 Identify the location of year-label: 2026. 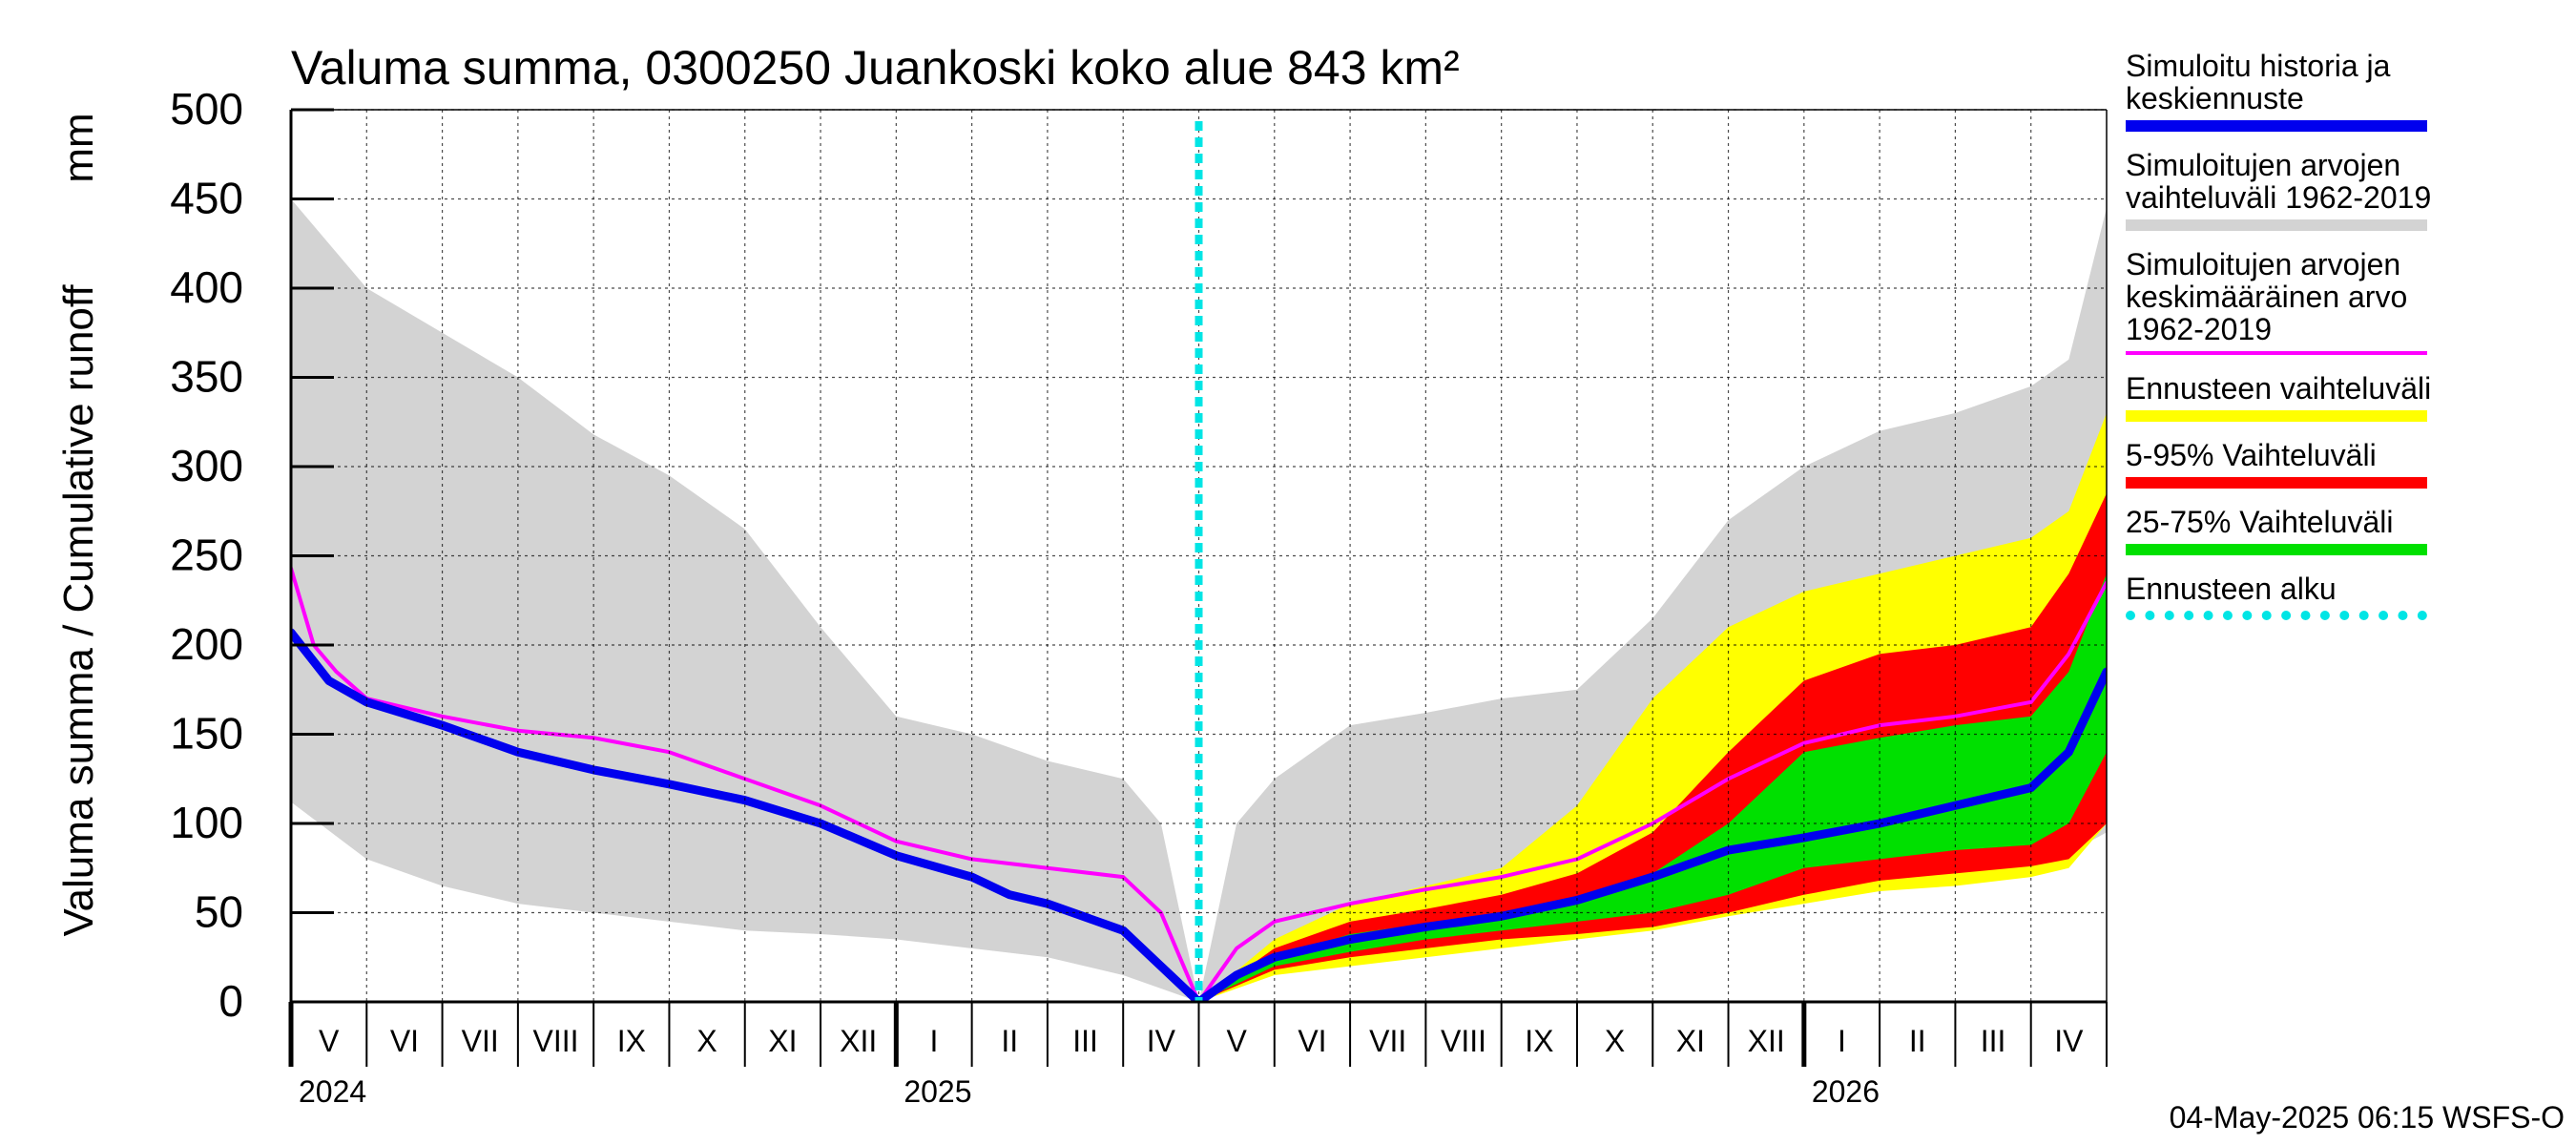
(1846, 1091).